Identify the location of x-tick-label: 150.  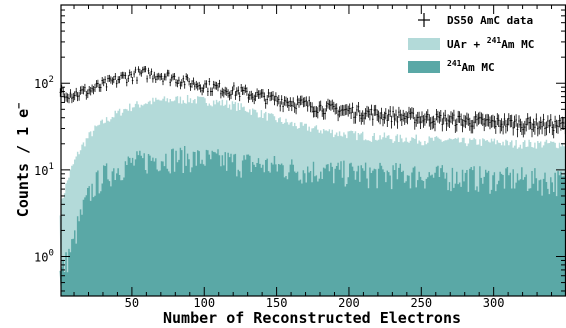
(277, 303).